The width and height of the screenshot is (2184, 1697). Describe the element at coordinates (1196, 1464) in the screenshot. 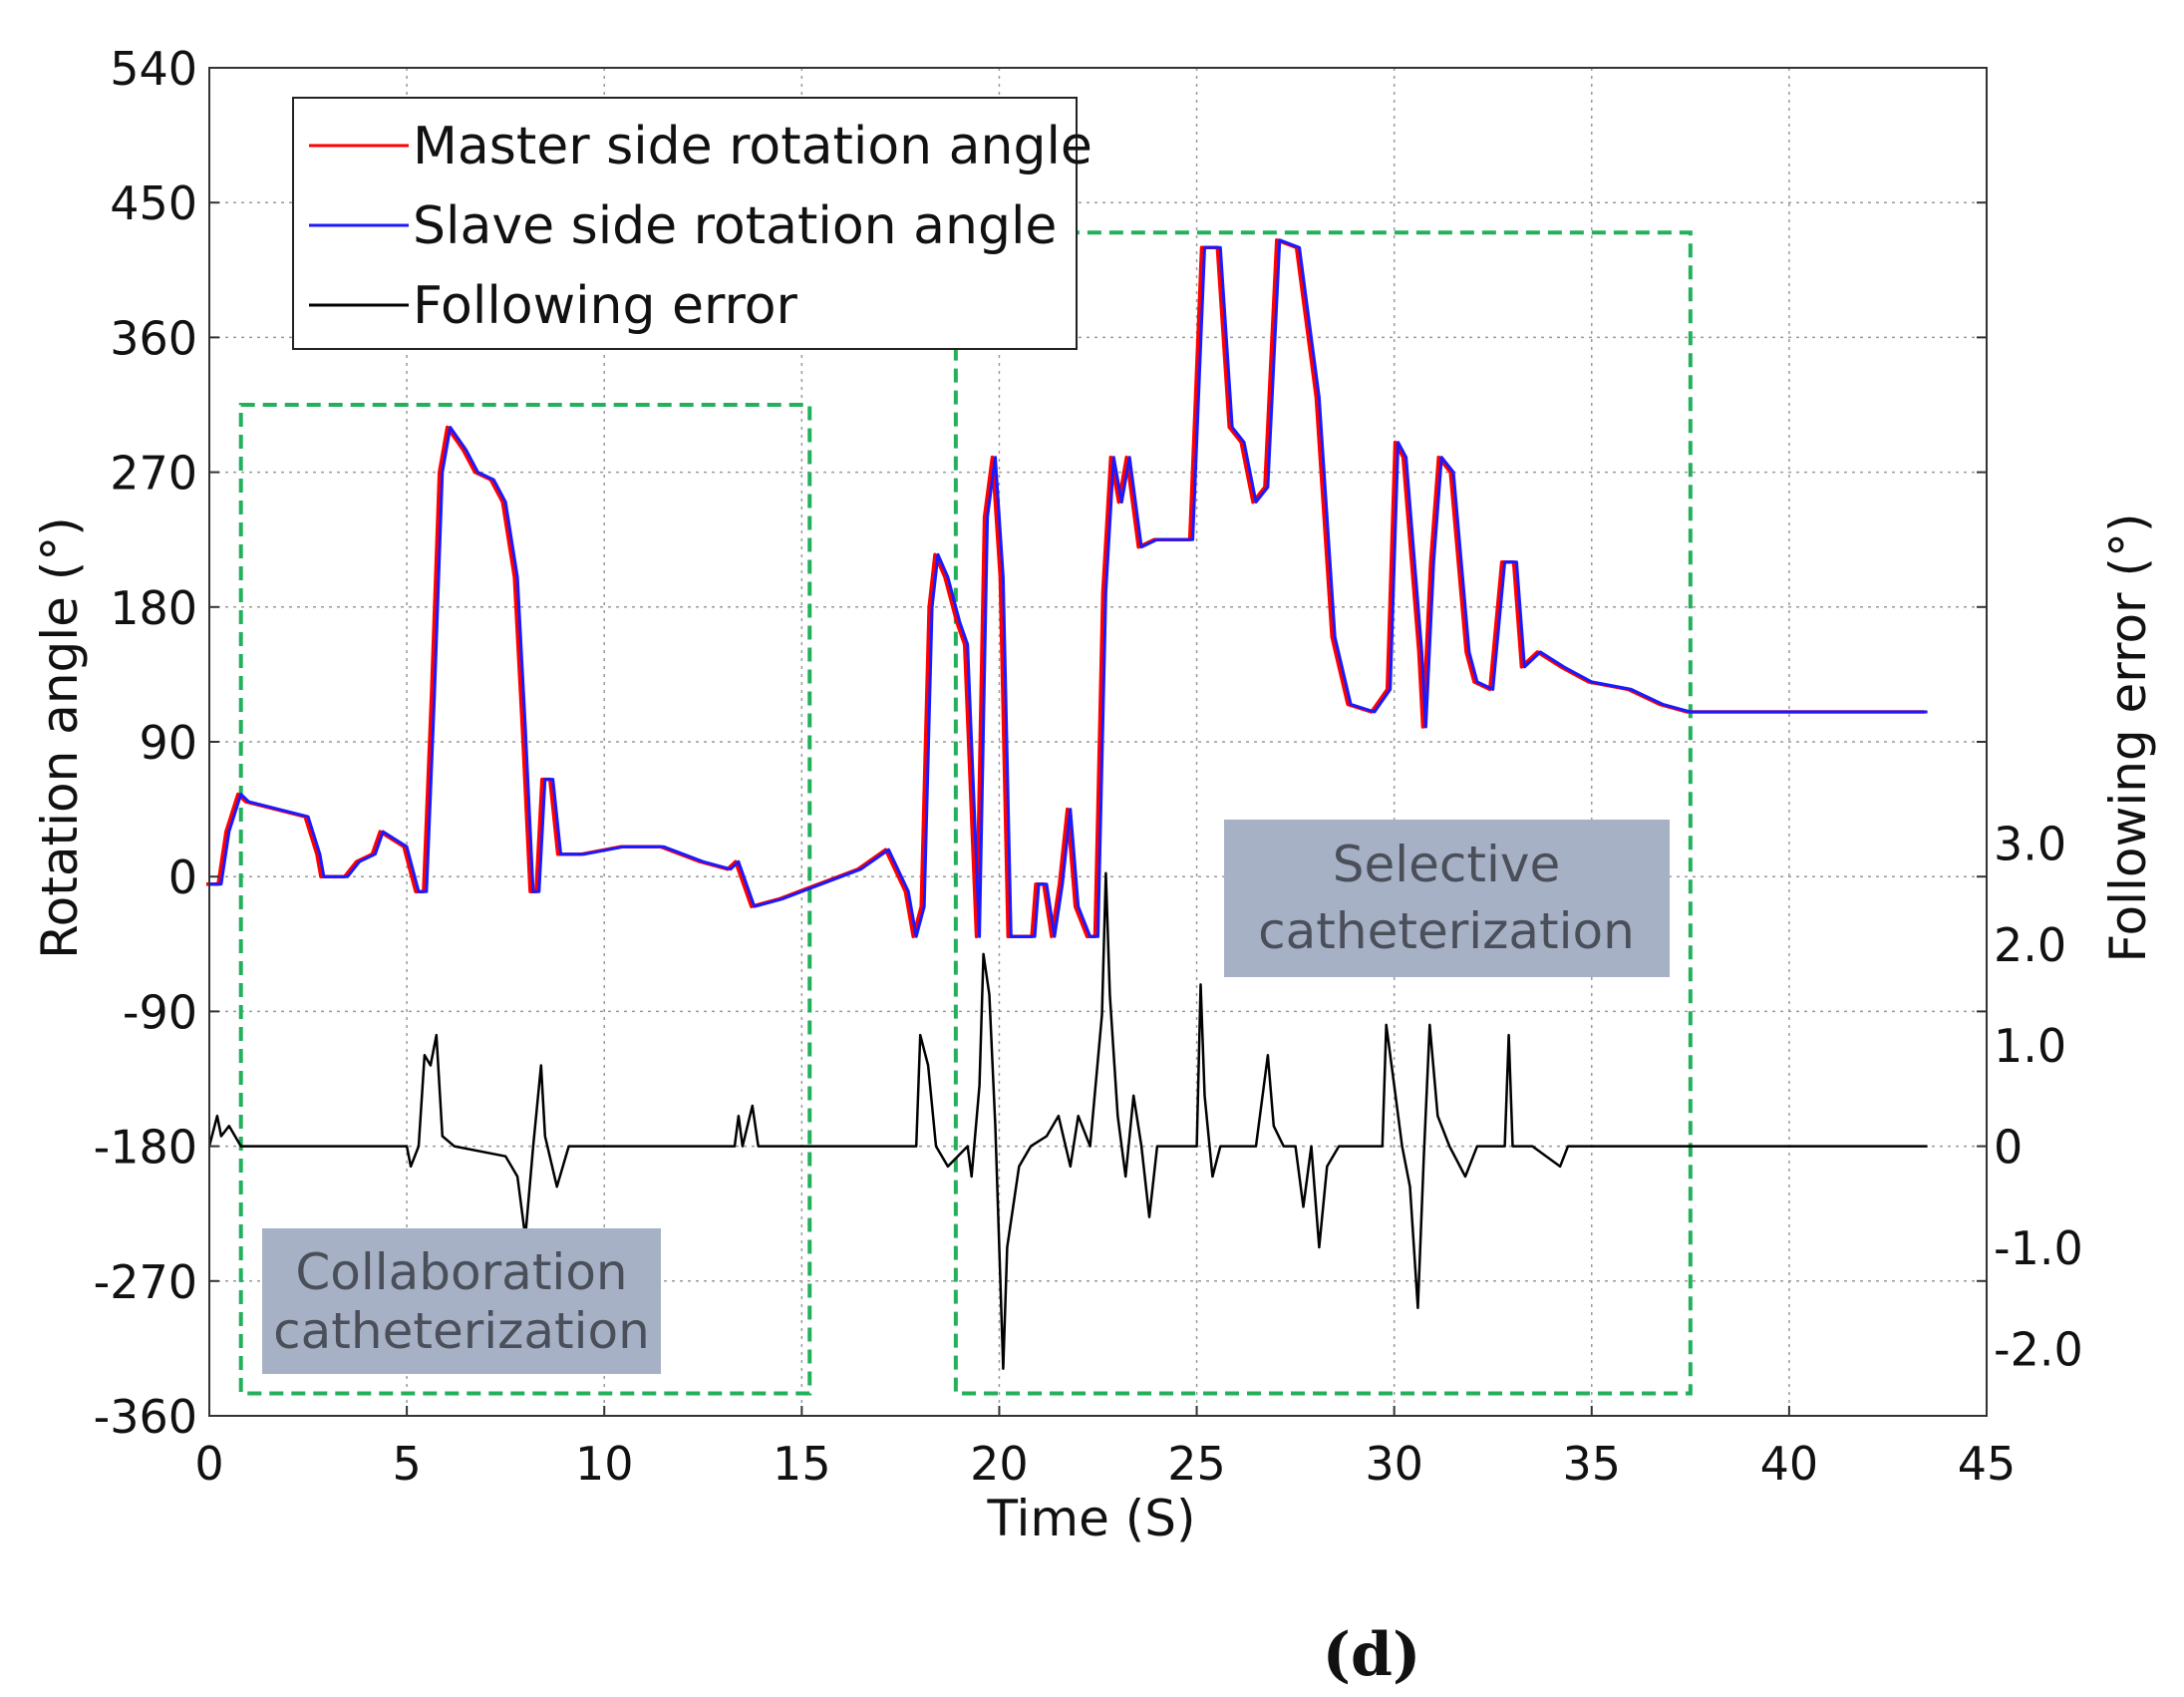

I see `x-tick-label: 25` at that location.